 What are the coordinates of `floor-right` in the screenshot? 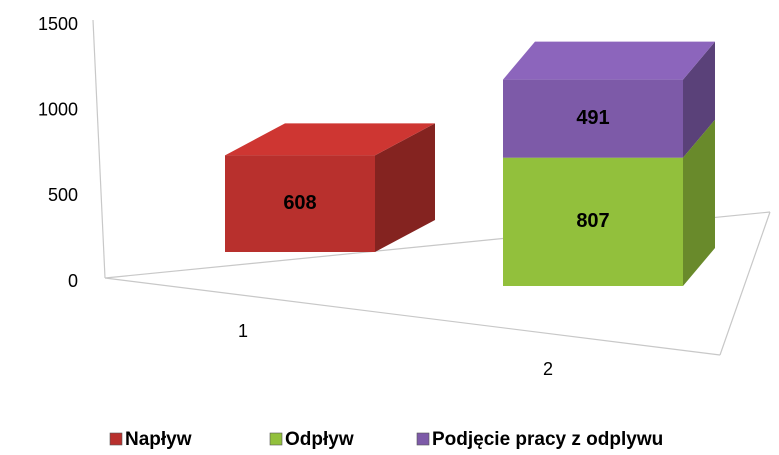 It's located at (745, 283).